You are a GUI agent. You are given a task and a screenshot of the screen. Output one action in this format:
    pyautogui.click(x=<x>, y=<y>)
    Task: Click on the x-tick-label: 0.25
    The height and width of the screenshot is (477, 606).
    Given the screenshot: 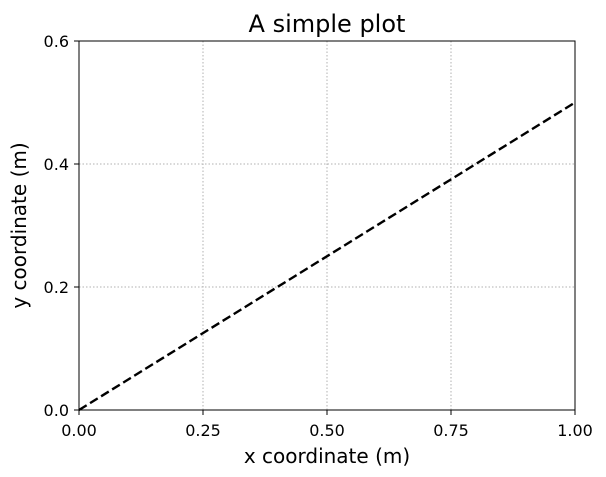 What is the action you would take?
    pyautogui.click(x=203, y=430)
    